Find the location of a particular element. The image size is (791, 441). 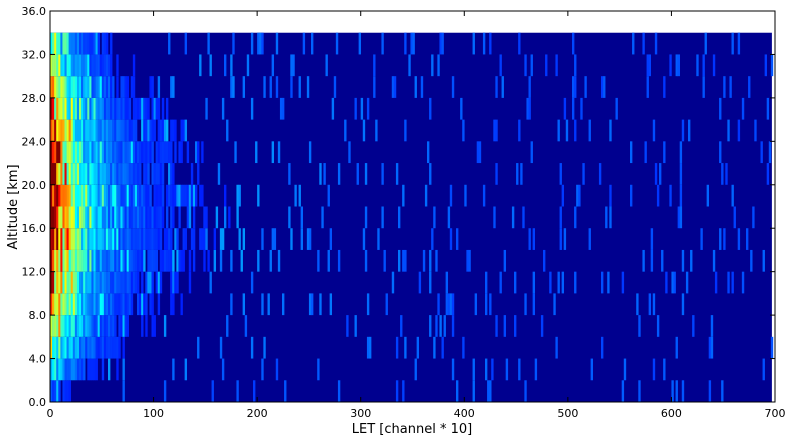

y-axis-label: Altitude [km] is located at coordinates (13, 206).